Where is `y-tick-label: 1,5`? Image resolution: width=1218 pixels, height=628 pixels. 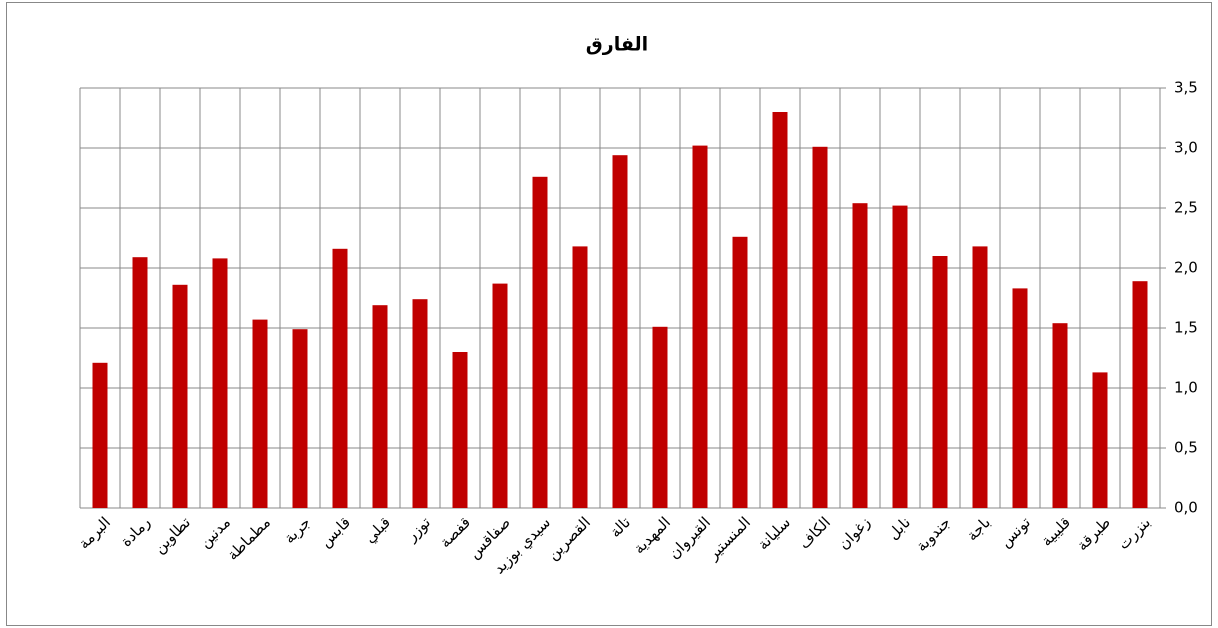
y-tick-label: 1,5 is located at coordinates (1186, 328).